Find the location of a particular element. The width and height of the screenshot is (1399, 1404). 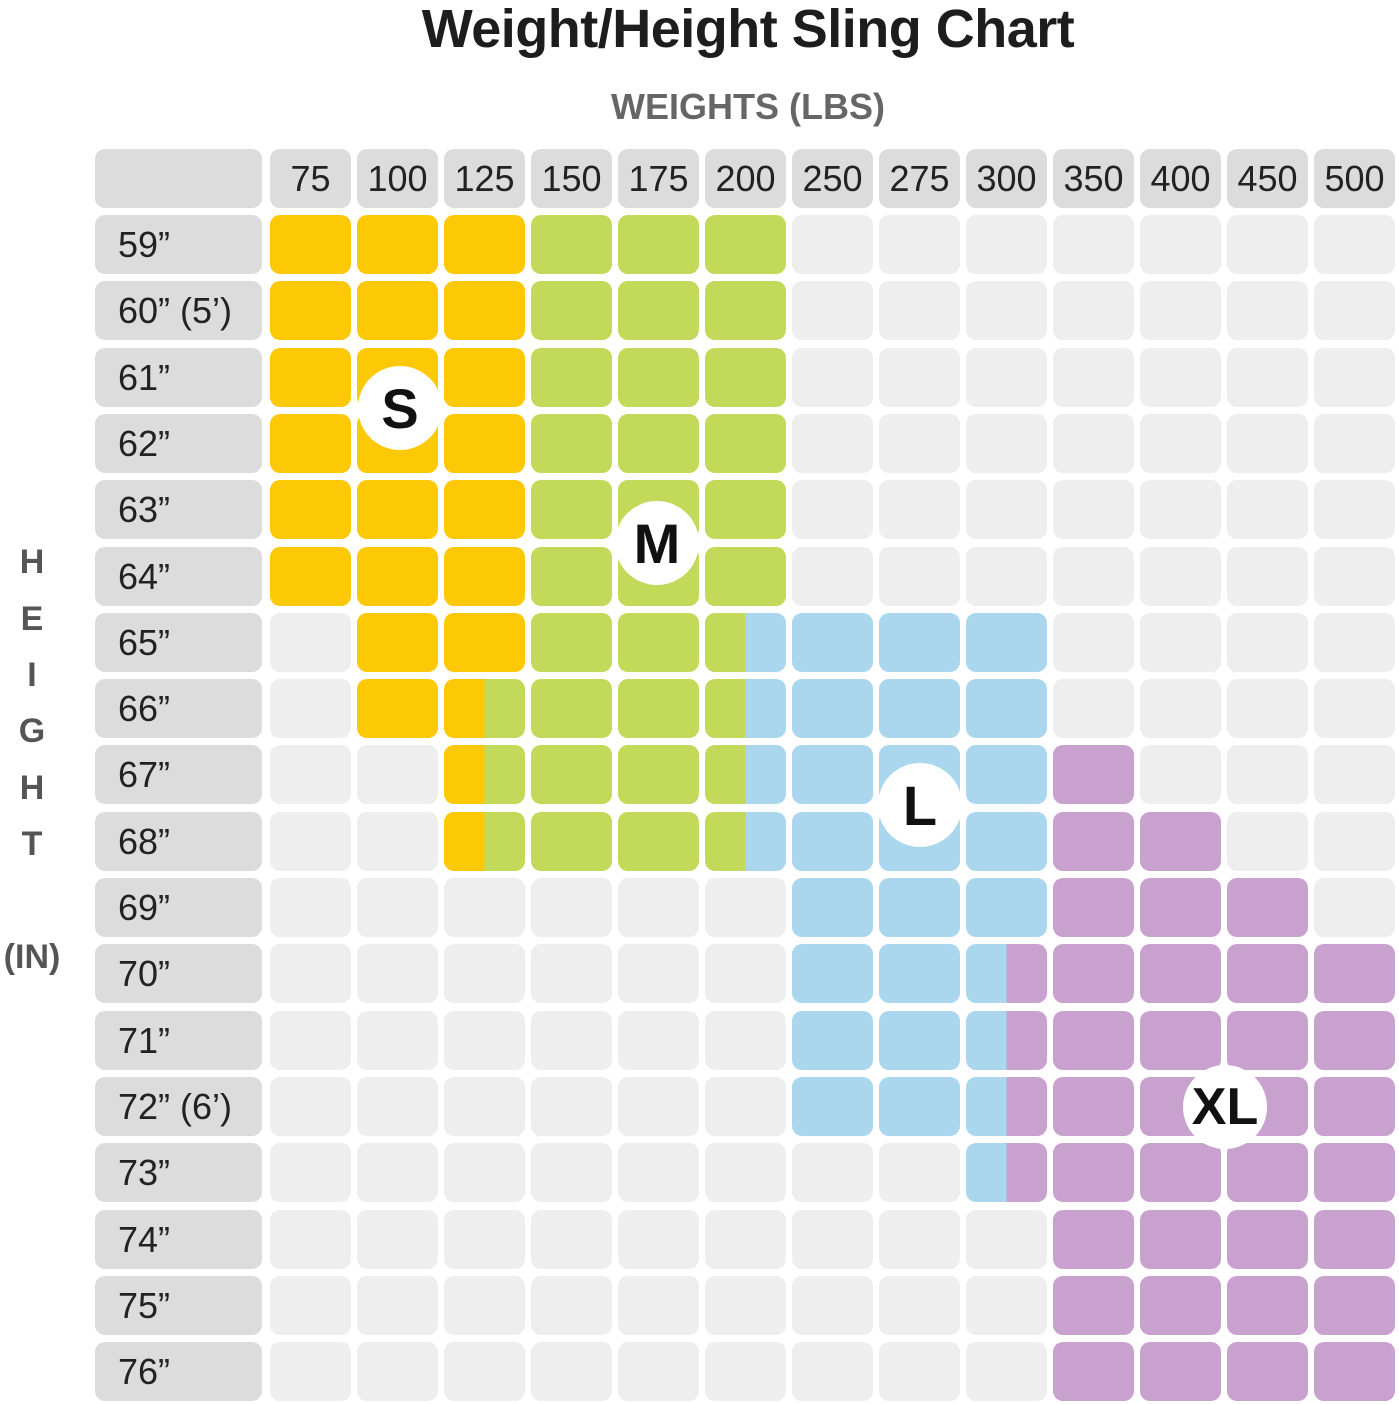

weight-header: 200 is located at coordinates (745, 178).